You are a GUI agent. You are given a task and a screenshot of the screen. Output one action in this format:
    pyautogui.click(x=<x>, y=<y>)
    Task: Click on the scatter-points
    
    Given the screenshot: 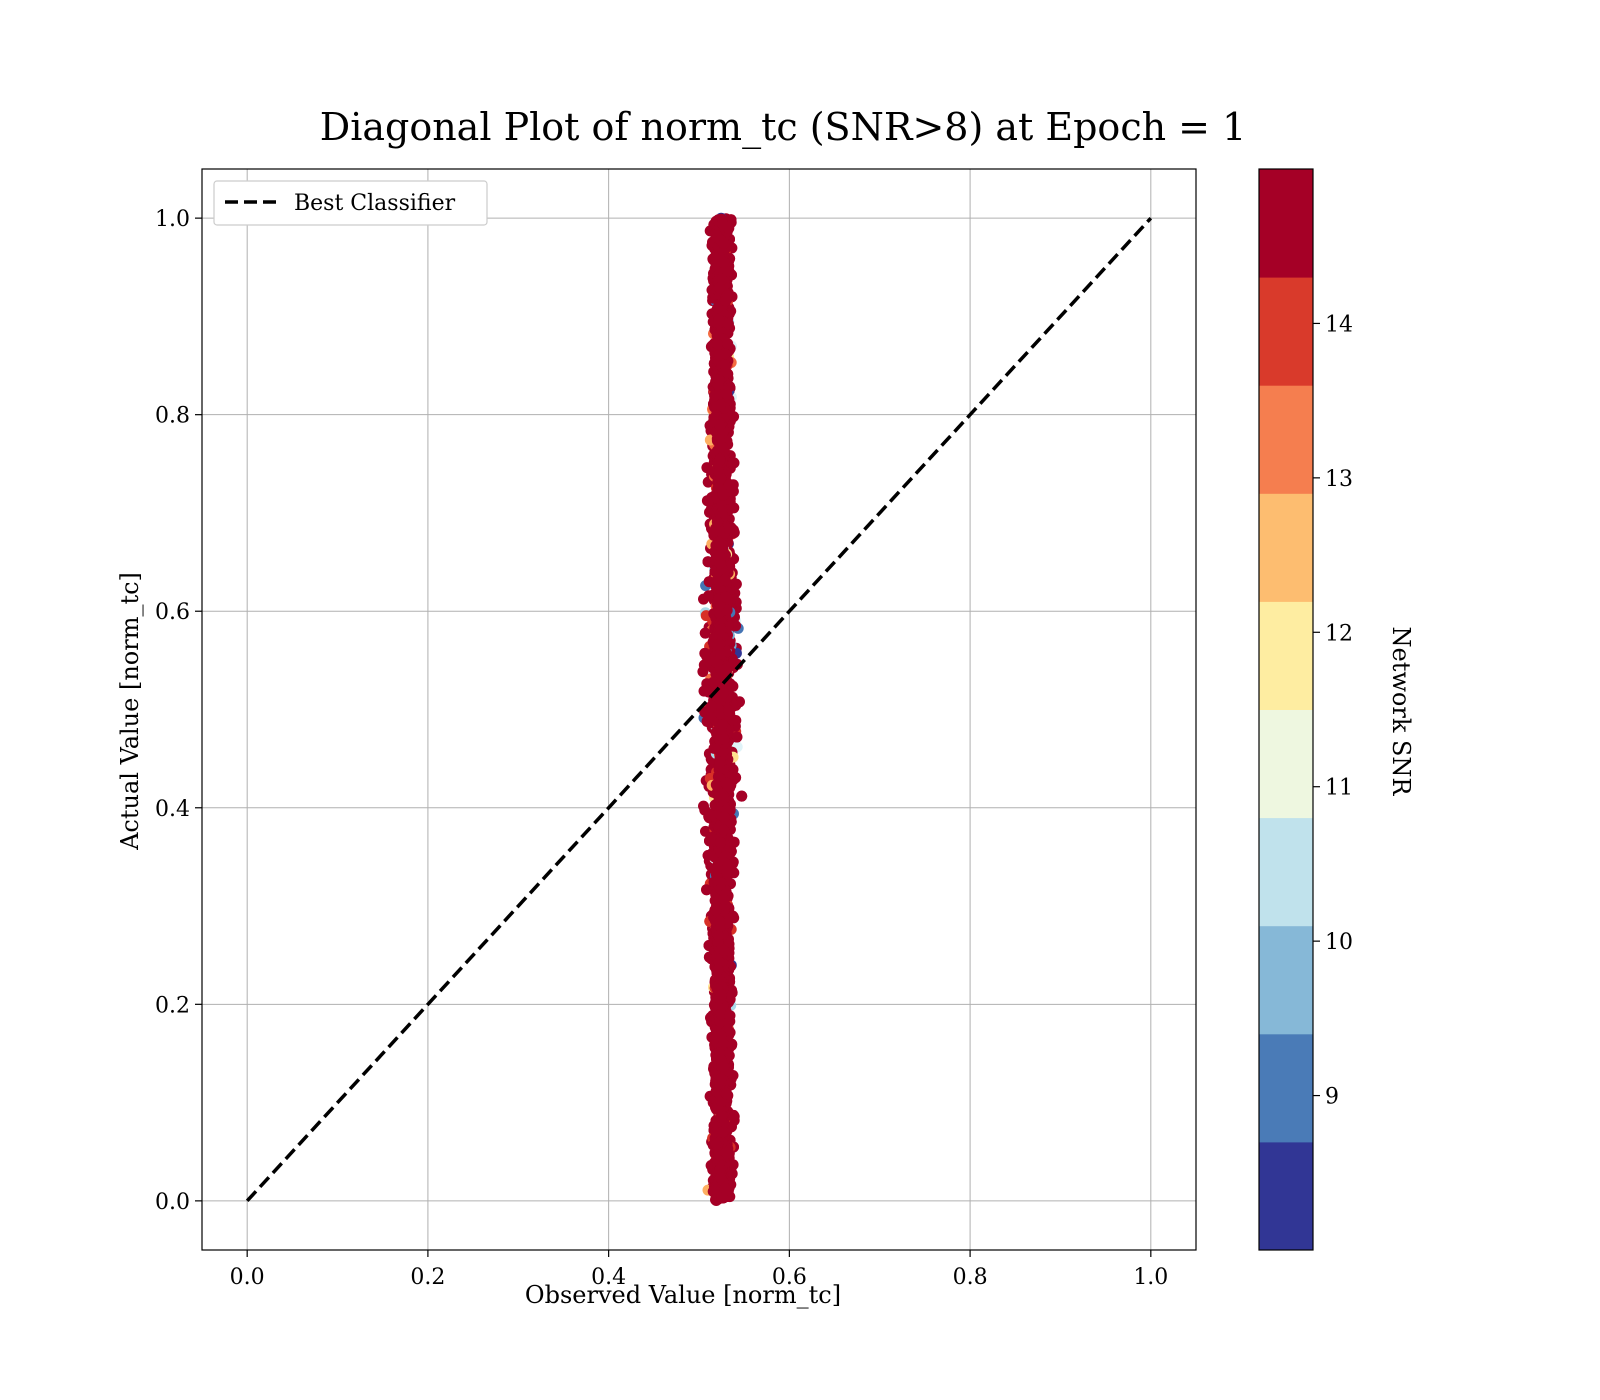 What is the action you would take?
    pyautogui.click(x=722, y=709)
    